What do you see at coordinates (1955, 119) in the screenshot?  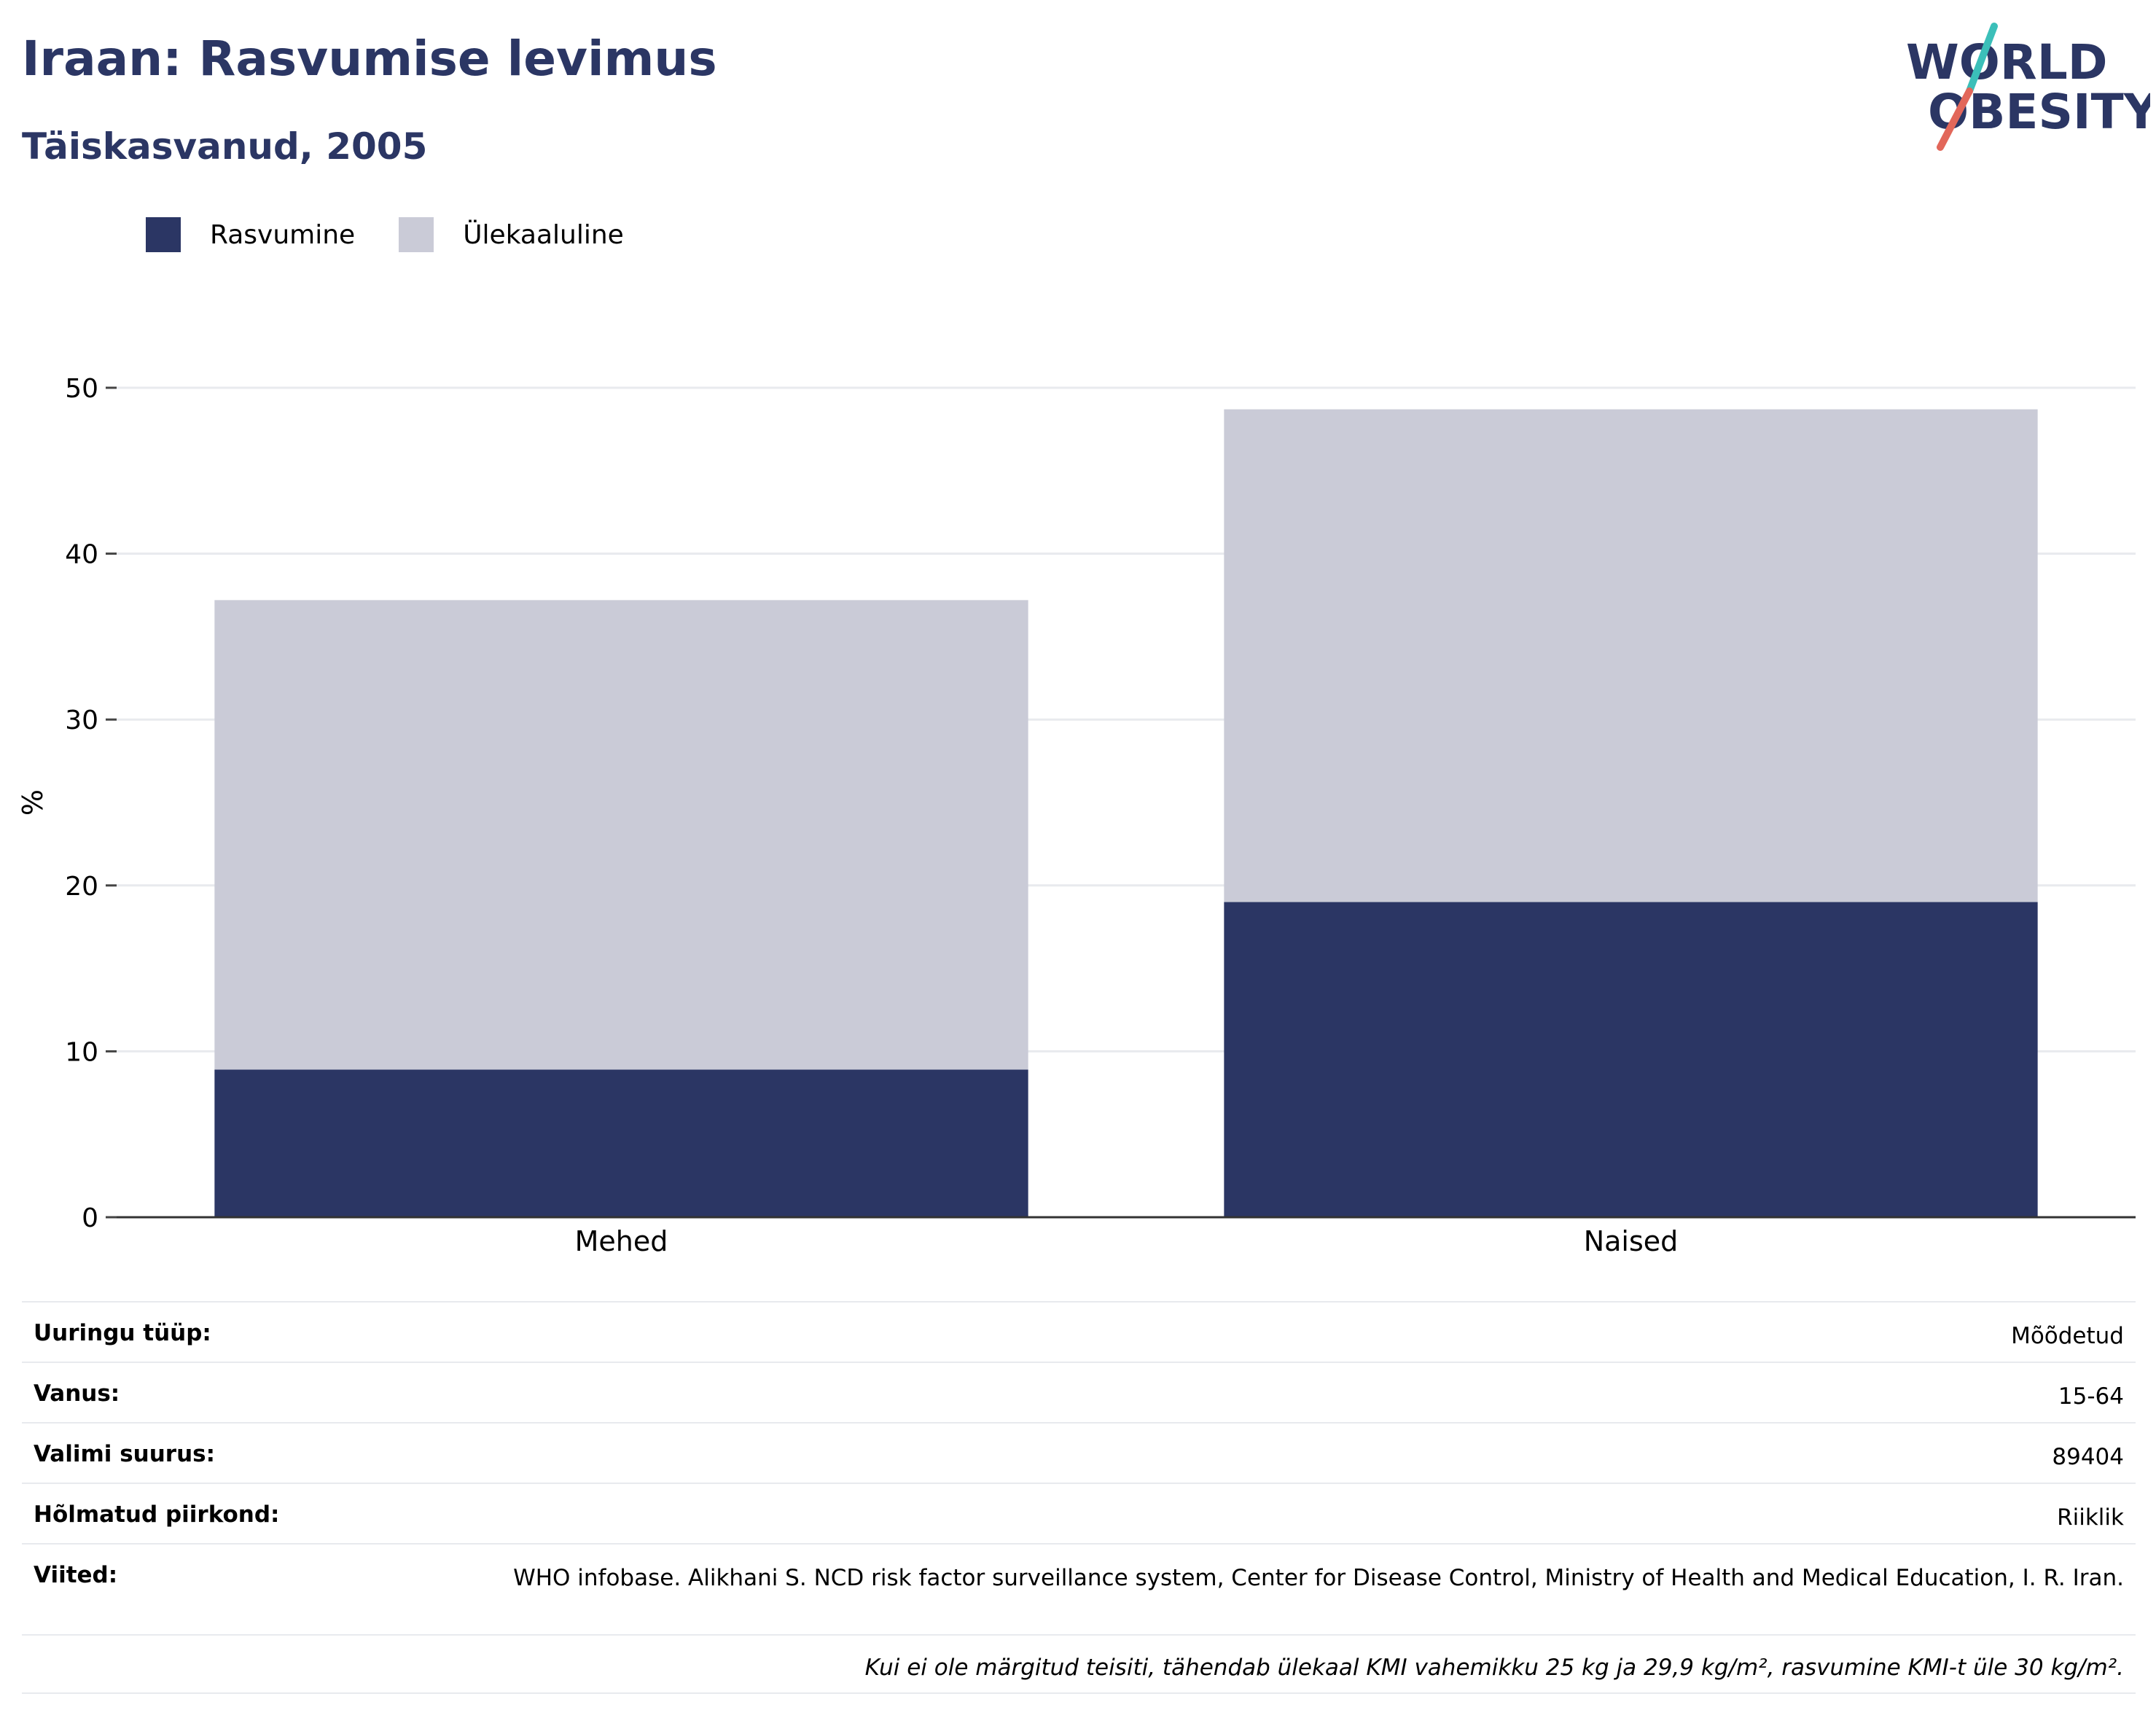 I see `logo-slash-bottom` at bounding box center [1955, 119].